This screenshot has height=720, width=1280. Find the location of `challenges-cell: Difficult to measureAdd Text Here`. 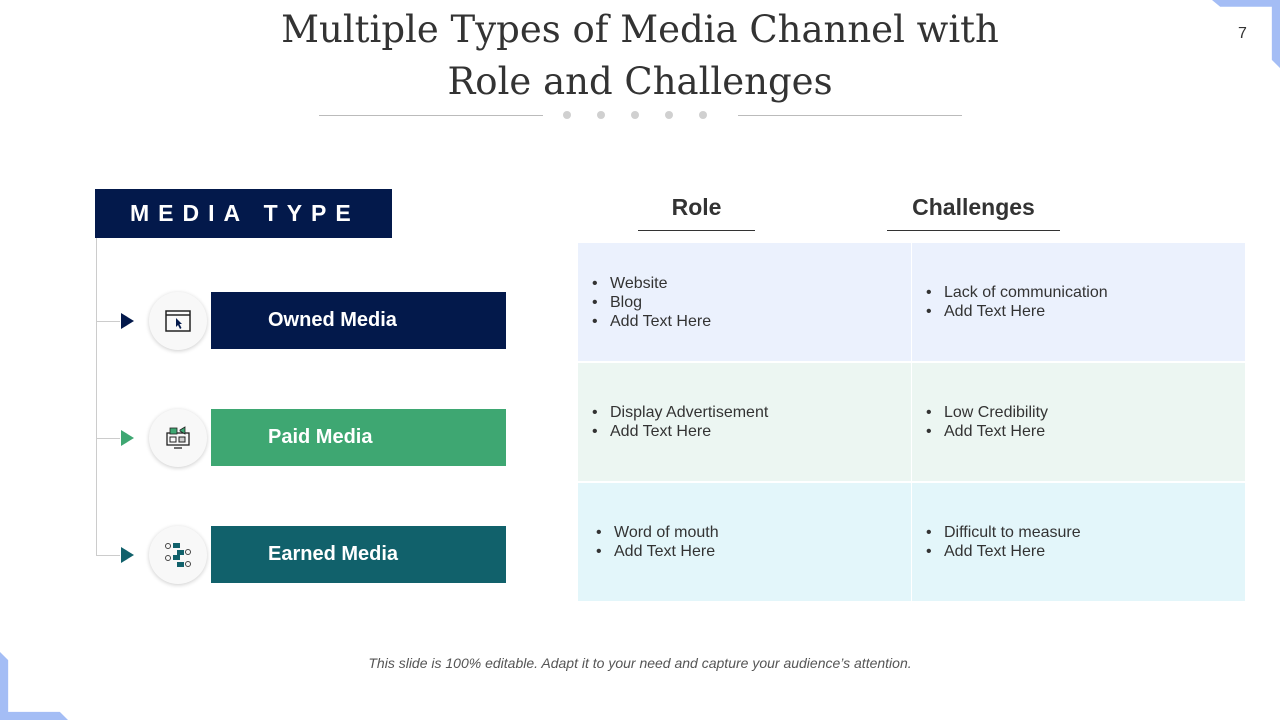

challenges-cell: Difficult to measureAdd Text Here is located at coordinates (1078, 542).